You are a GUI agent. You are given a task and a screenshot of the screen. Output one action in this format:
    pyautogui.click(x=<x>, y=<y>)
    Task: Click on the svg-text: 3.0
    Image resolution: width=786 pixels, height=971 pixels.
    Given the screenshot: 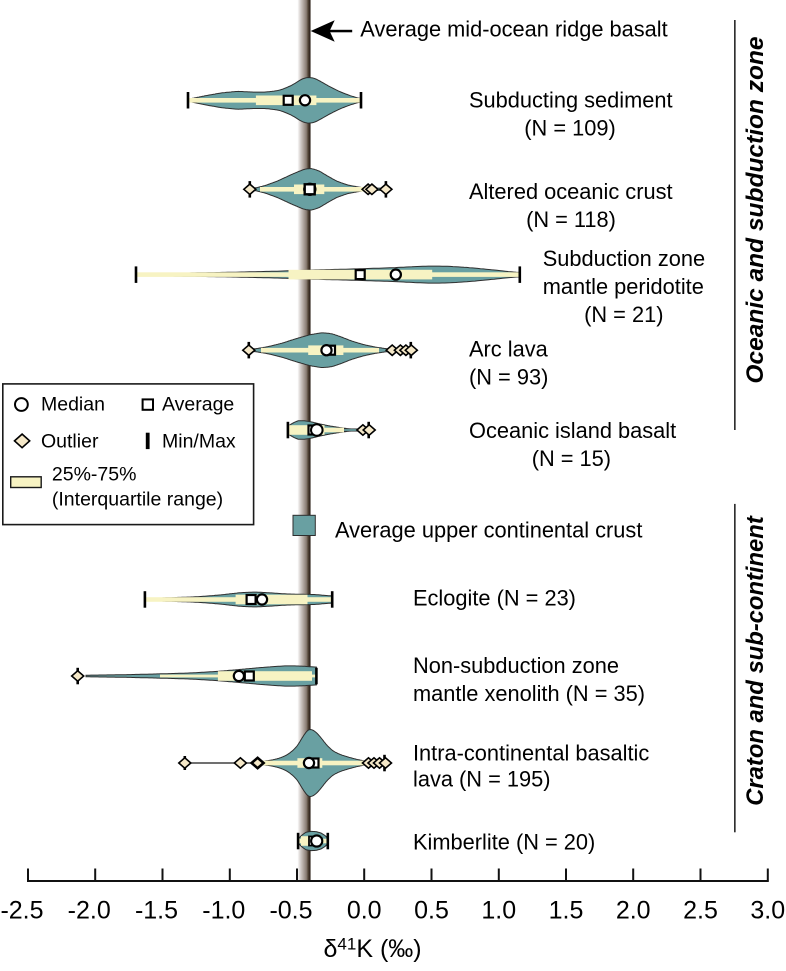 What is the action you would take?
    pyautogui.click(x=767, y=911)
    